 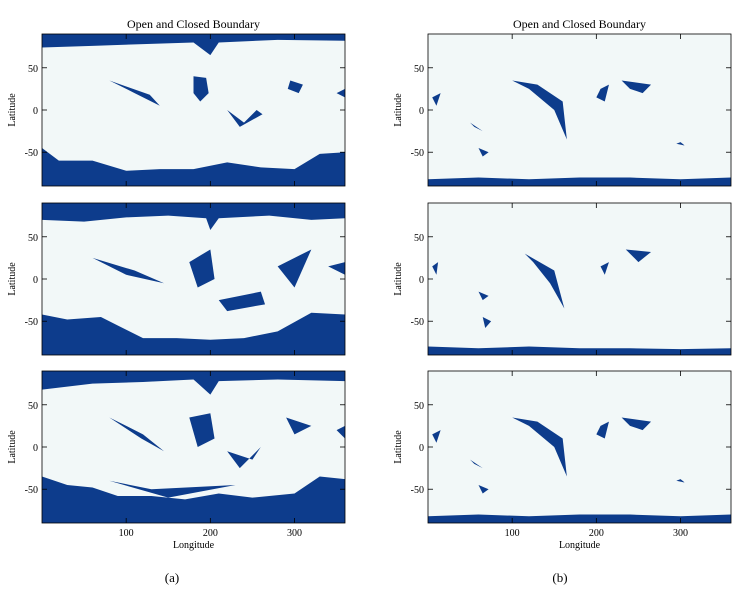 What do you see at coordinates (559, 577) in the screenshot?
I see `subcaption-b: (b)` at bounding box center [559, 577].